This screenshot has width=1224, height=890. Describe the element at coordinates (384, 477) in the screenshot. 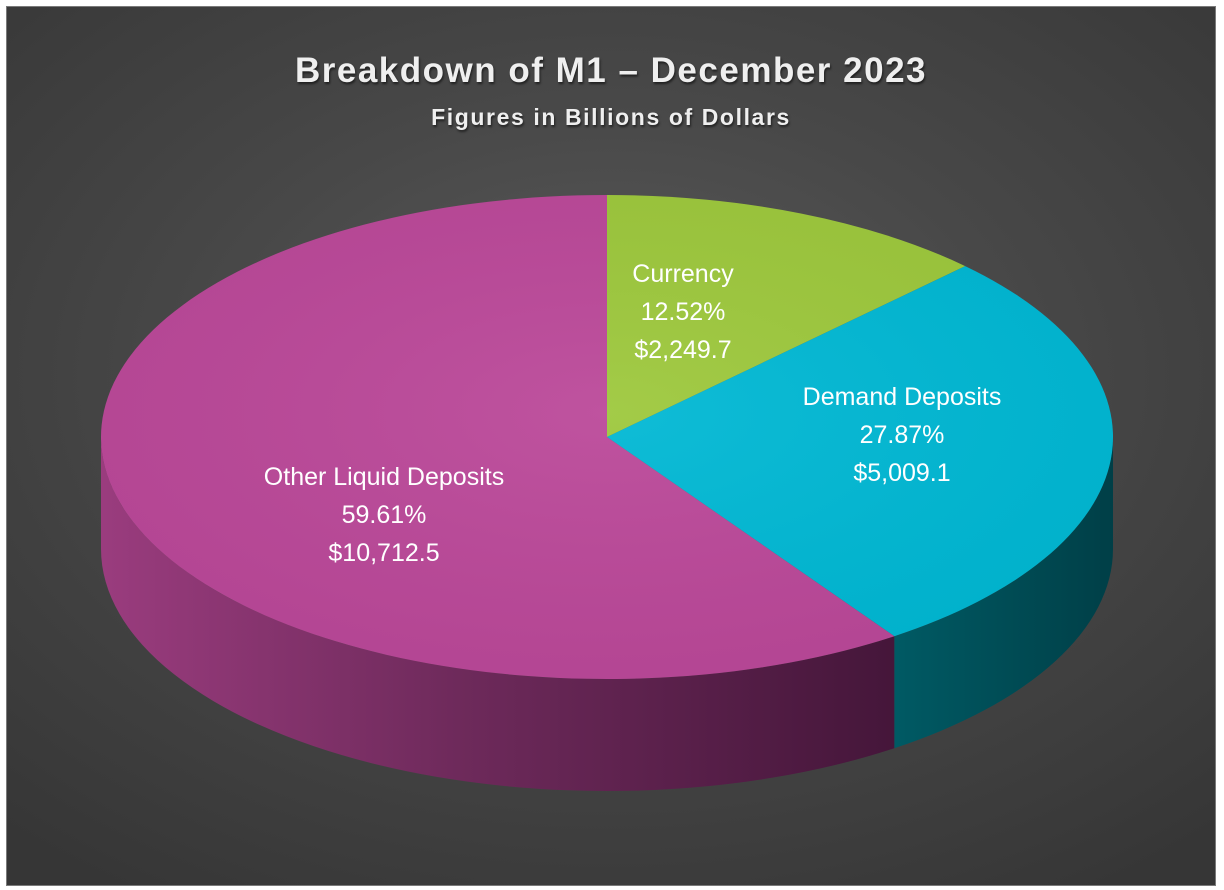

I see `label-category-other-liquid-deposits: Other Liquid Deposits` at that location.